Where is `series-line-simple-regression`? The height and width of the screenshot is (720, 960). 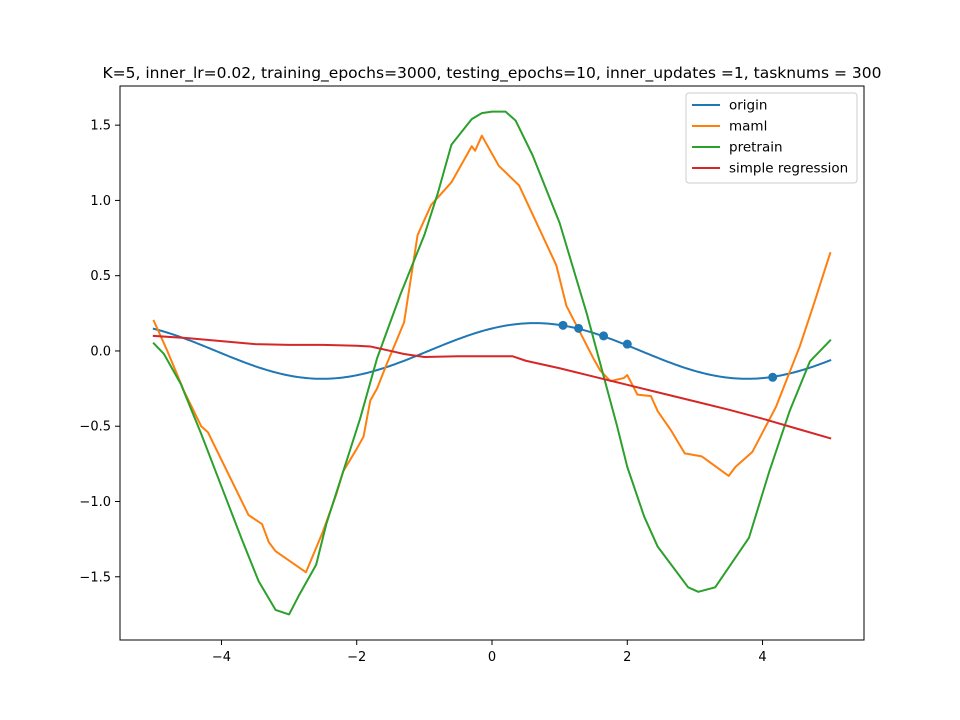 series-line-simple-regression is located at coordinates (492, 387).